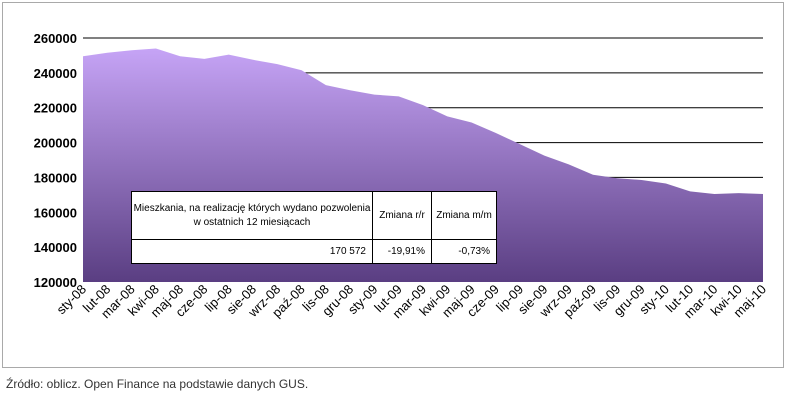 The image size is (788, 403). Describe the element at coordinates (55, 108) in the screenshot. I see `y-tick-label: 220000` at that location.